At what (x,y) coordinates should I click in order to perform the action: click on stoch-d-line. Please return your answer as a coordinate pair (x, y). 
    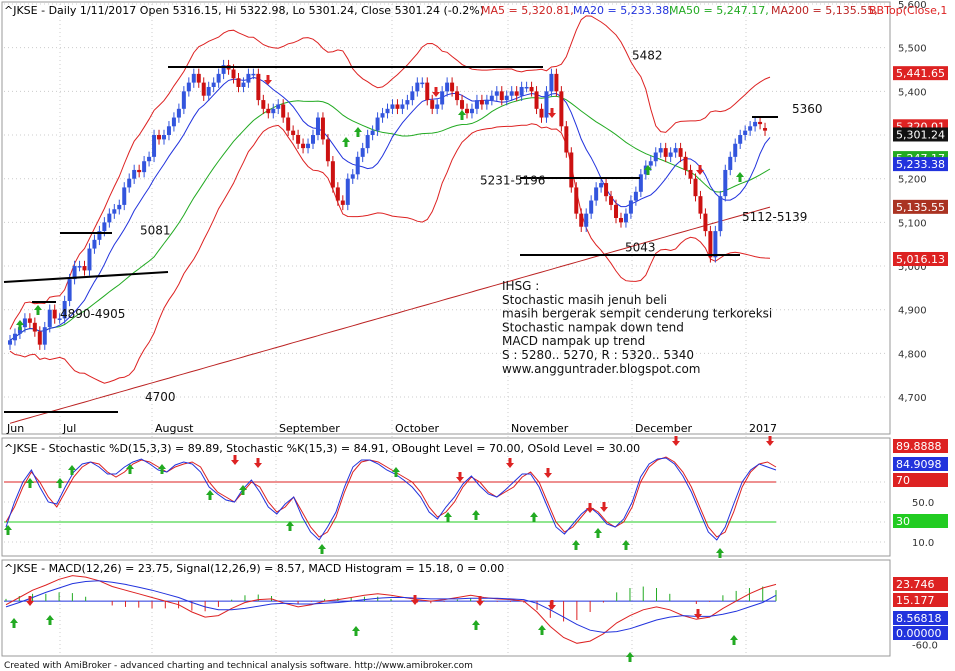
    Looking at the image, I should click on (391, 497).